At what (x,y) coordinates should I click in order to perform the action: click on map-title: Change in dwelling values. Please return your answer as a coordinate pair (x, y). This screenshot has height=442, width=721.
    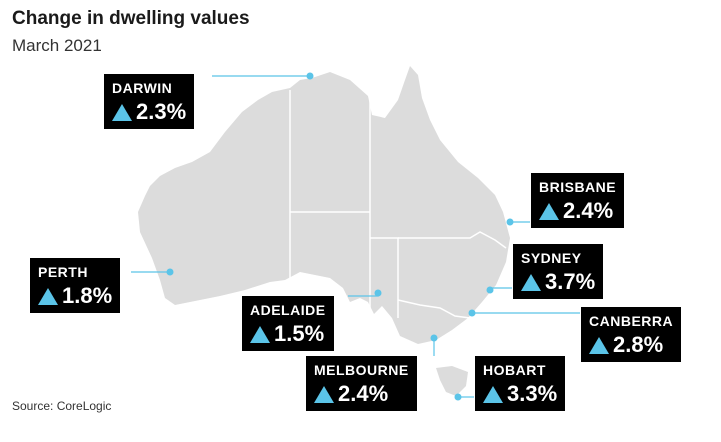
    Looking at the image, I should click on (131, 18).